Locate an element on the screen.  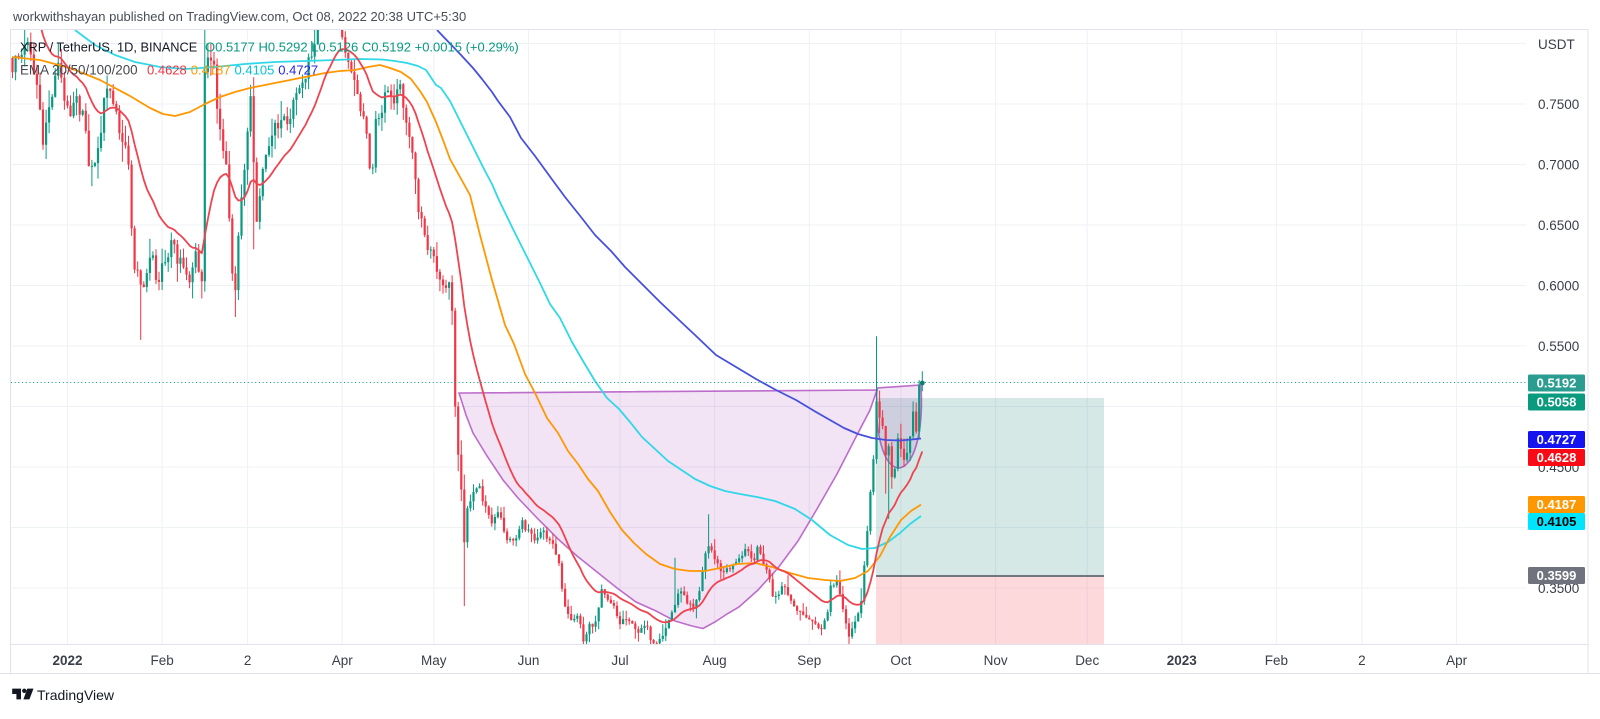
svg-text: TradingView is located at coordinates (76, 695).